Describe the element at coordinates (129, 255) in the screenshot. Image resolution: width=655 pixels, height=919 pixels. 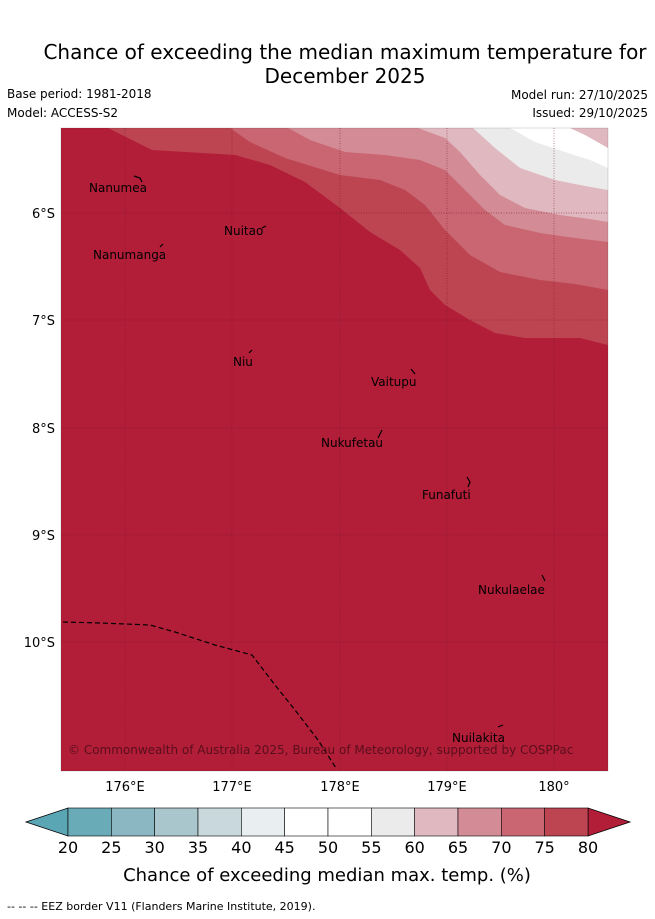
I see `place-nanumanga: Nanumanga` at that location.